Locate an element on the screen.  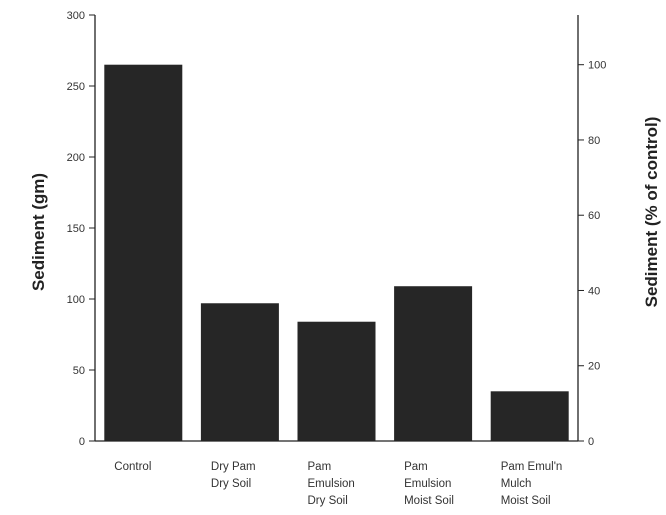
category-label-line: Control is located at coordinates (132, 467).